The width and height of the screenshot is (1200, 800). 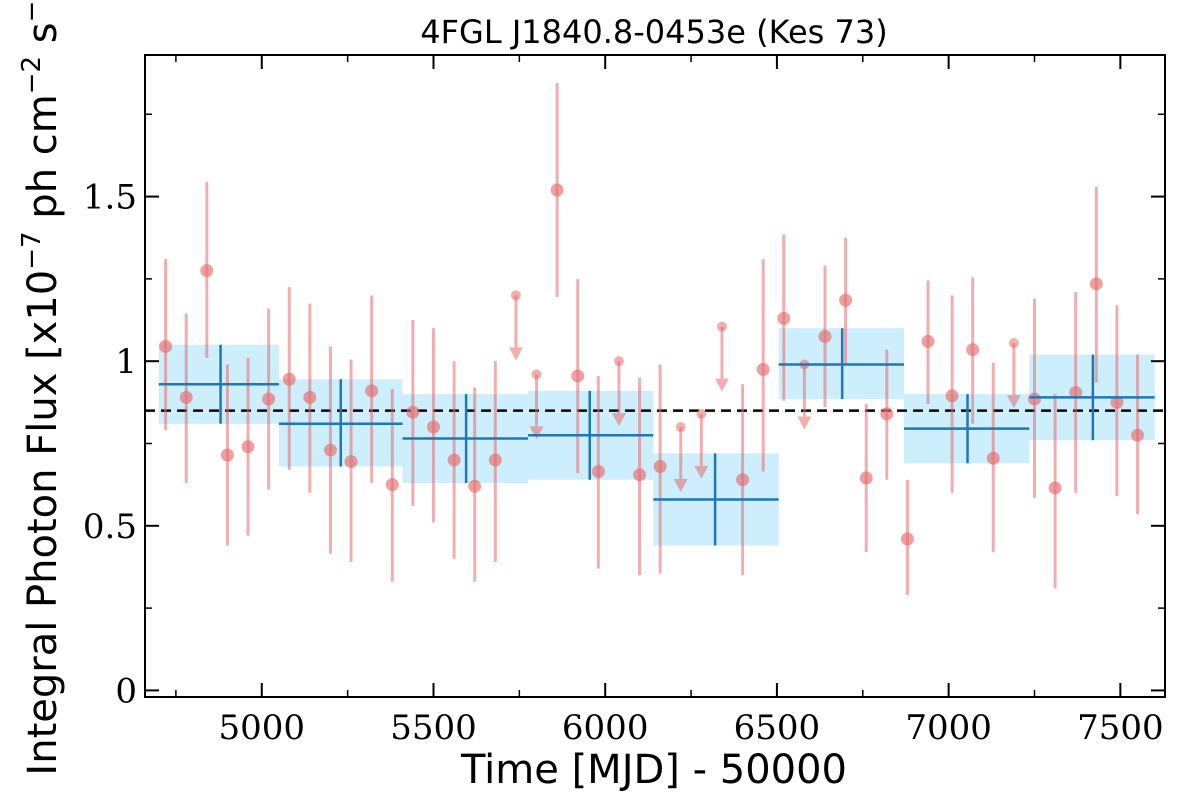 What do you see at coordinates (43, 162) in the screenshot?
I see `y-axis-title-middle: ph cm` at bounding box center [43, 162].